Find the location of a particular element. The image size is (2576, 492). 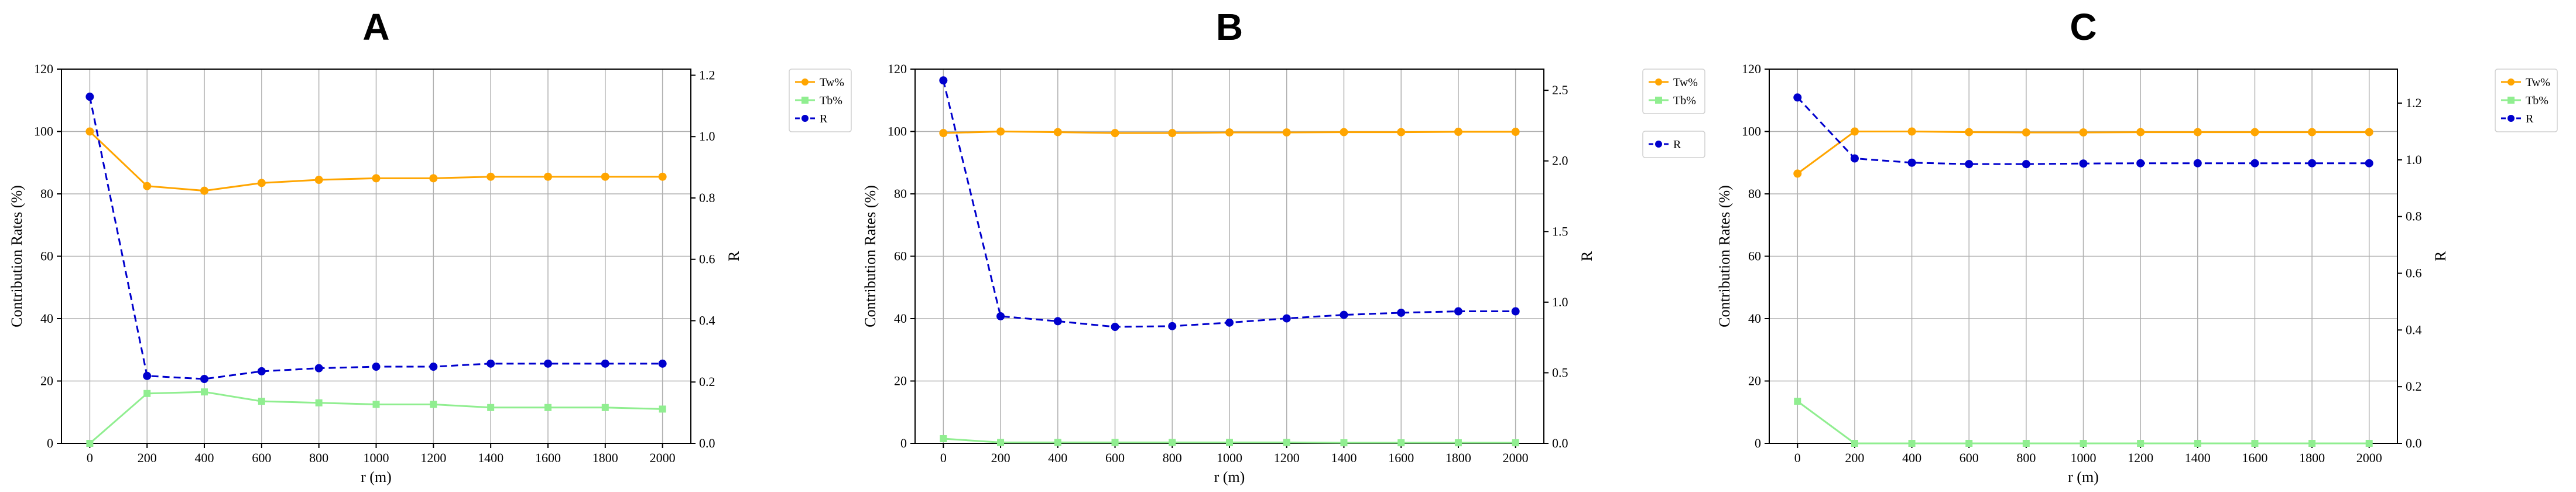

y2-tick-label: 0.8 is located at coordinates (2414, 216).